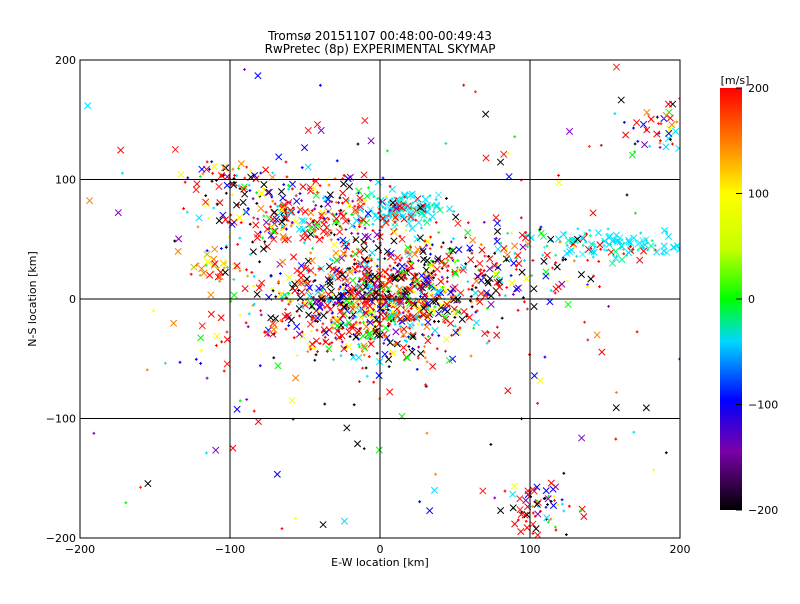 This screenshot has height=604, width=800. Describe the element at coordinates (380, 562) in the screenshot. I see `x-axis-label: E-W location [km]` at that location.